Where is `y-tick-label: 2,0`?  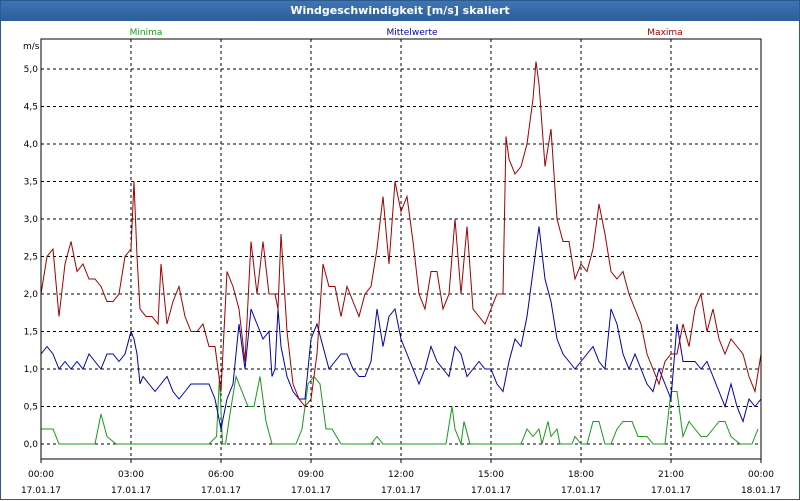
y-tick-label: 2,0 is located at coordinates (31, 295).